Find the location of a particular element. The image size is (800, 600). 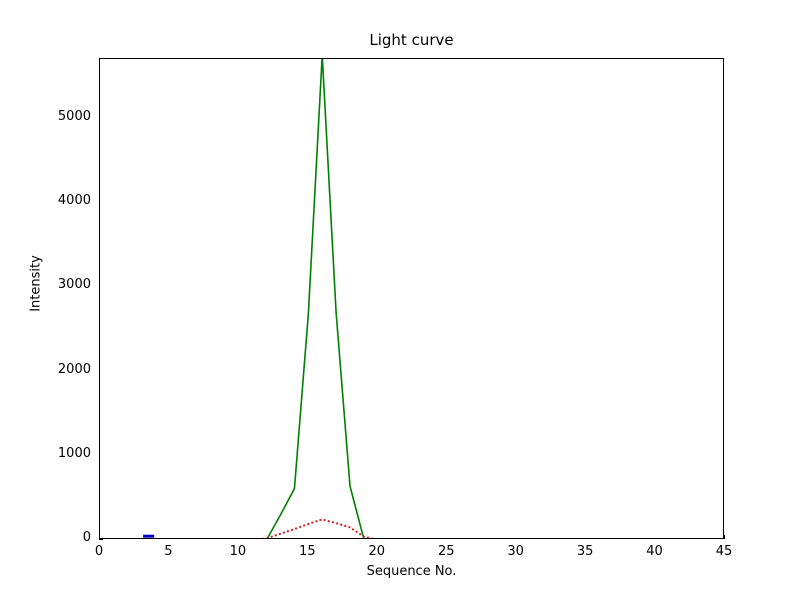

x-tick-label: 45 is located at coordinates (724, 551).